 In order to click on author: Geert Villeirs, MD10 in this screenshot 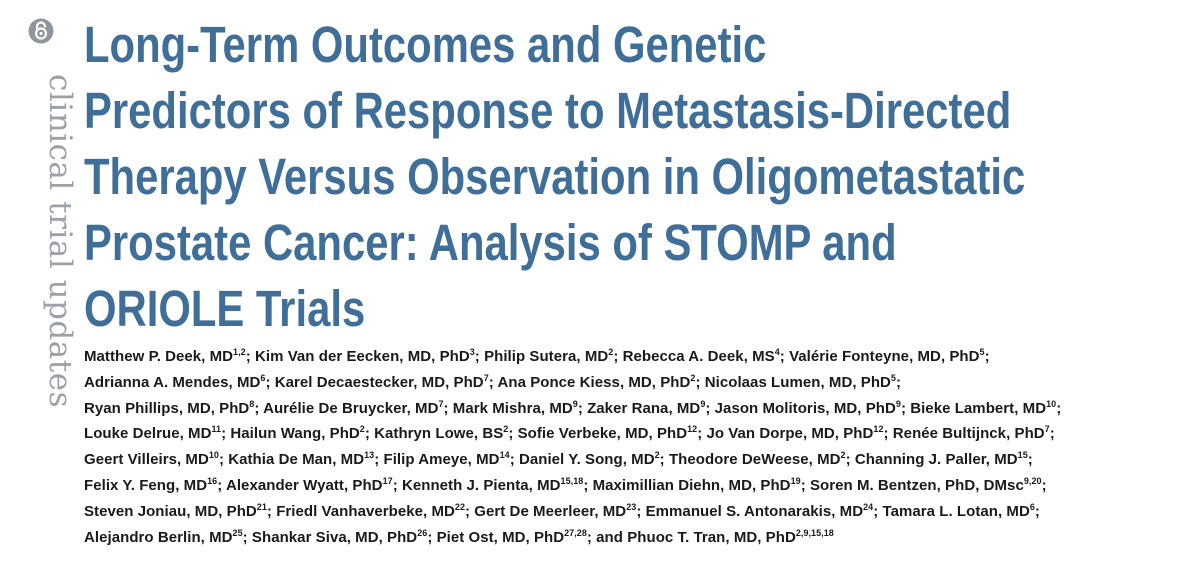, I will do `click(151, 459)`.